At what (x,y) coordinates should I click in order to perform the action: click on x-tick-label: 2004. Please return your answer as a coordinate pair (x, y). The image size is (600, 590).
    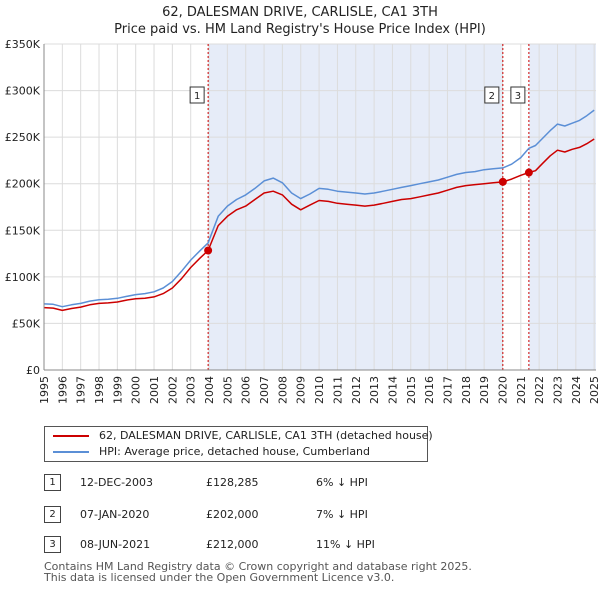
    Looking at the image, I should click on (209, 390).